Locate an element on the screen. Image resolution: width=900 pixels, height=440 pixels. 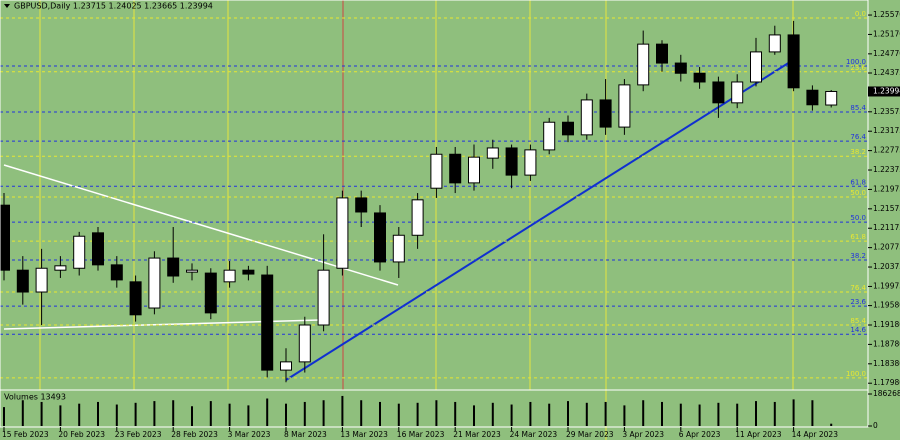
y-tick-label: 1.19975 is located at coordinates (886, 285).